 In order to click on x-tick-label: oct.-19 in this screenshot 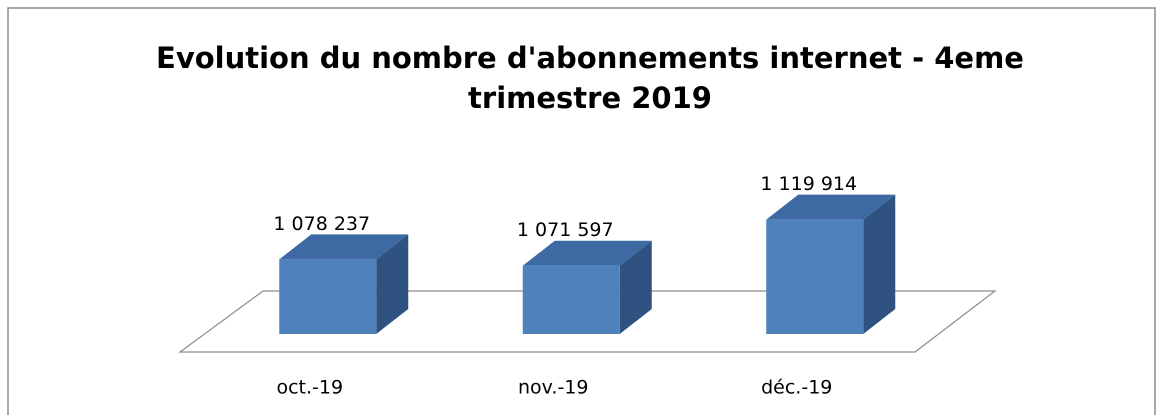, I will do `click(309, 388)`.